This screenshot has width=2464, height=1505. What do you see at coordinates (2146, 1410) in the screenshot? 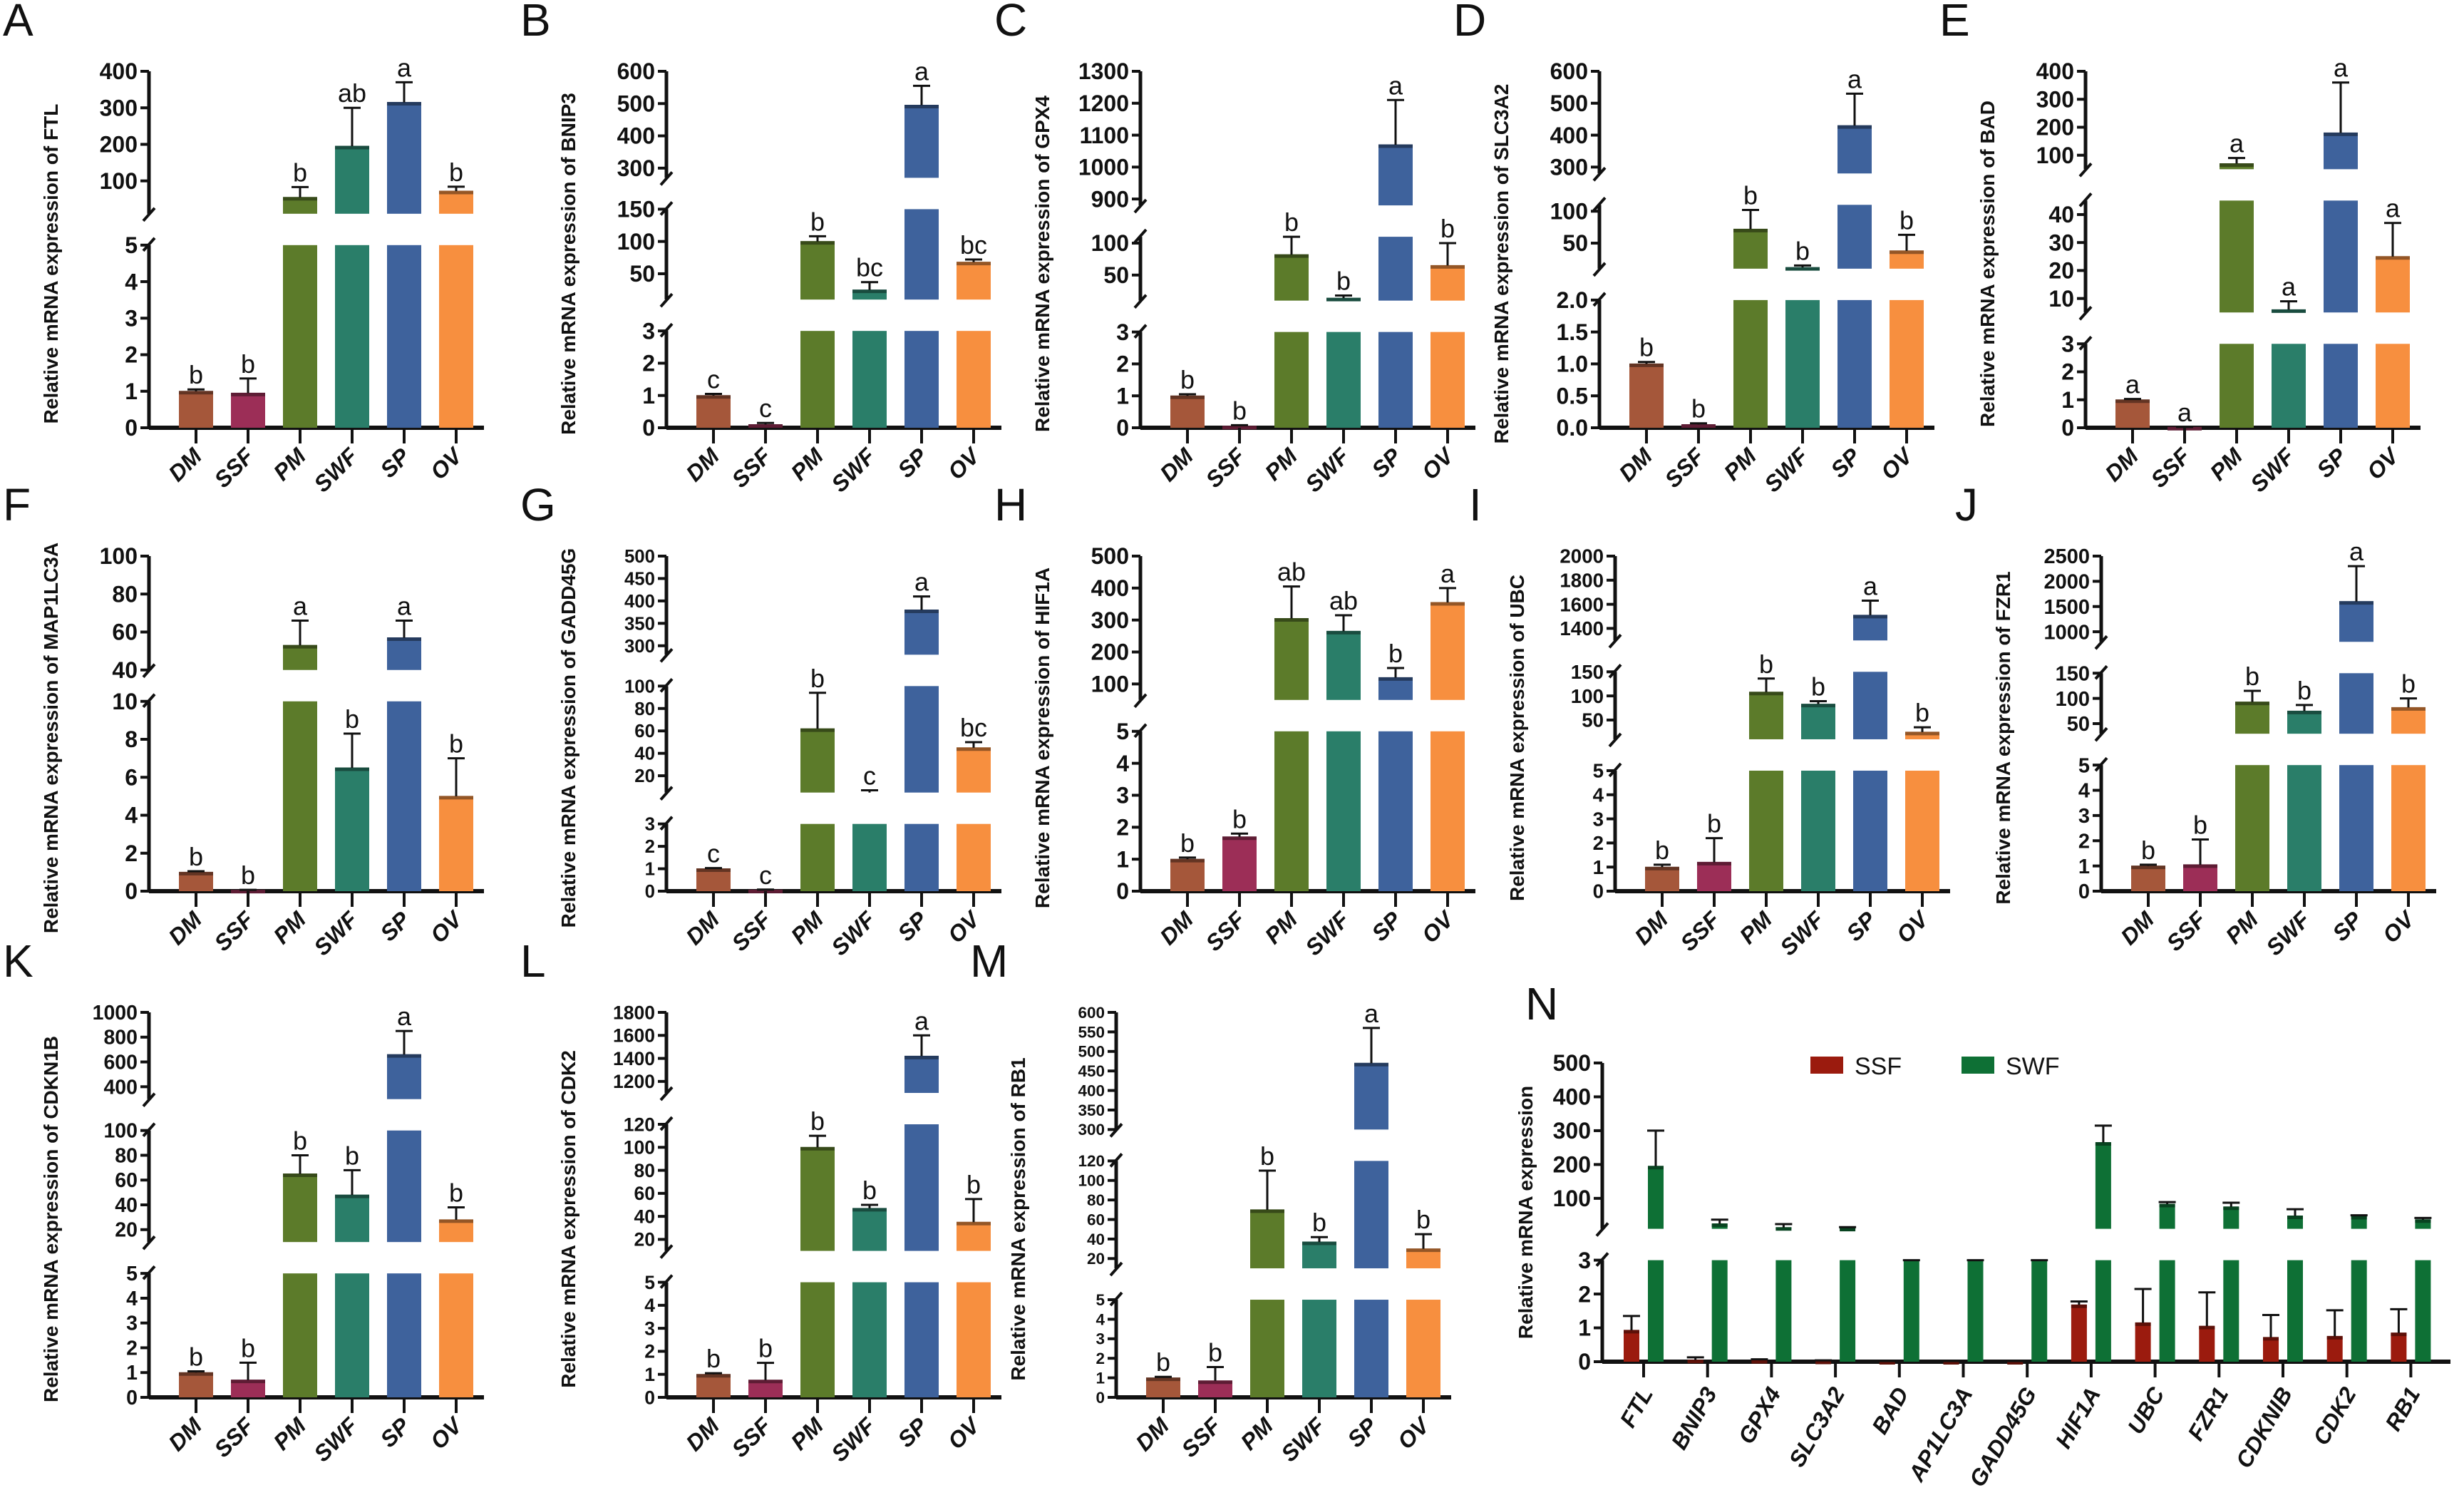
I see `x-tick-label: UBC` at bounding box center [2146, 1410].